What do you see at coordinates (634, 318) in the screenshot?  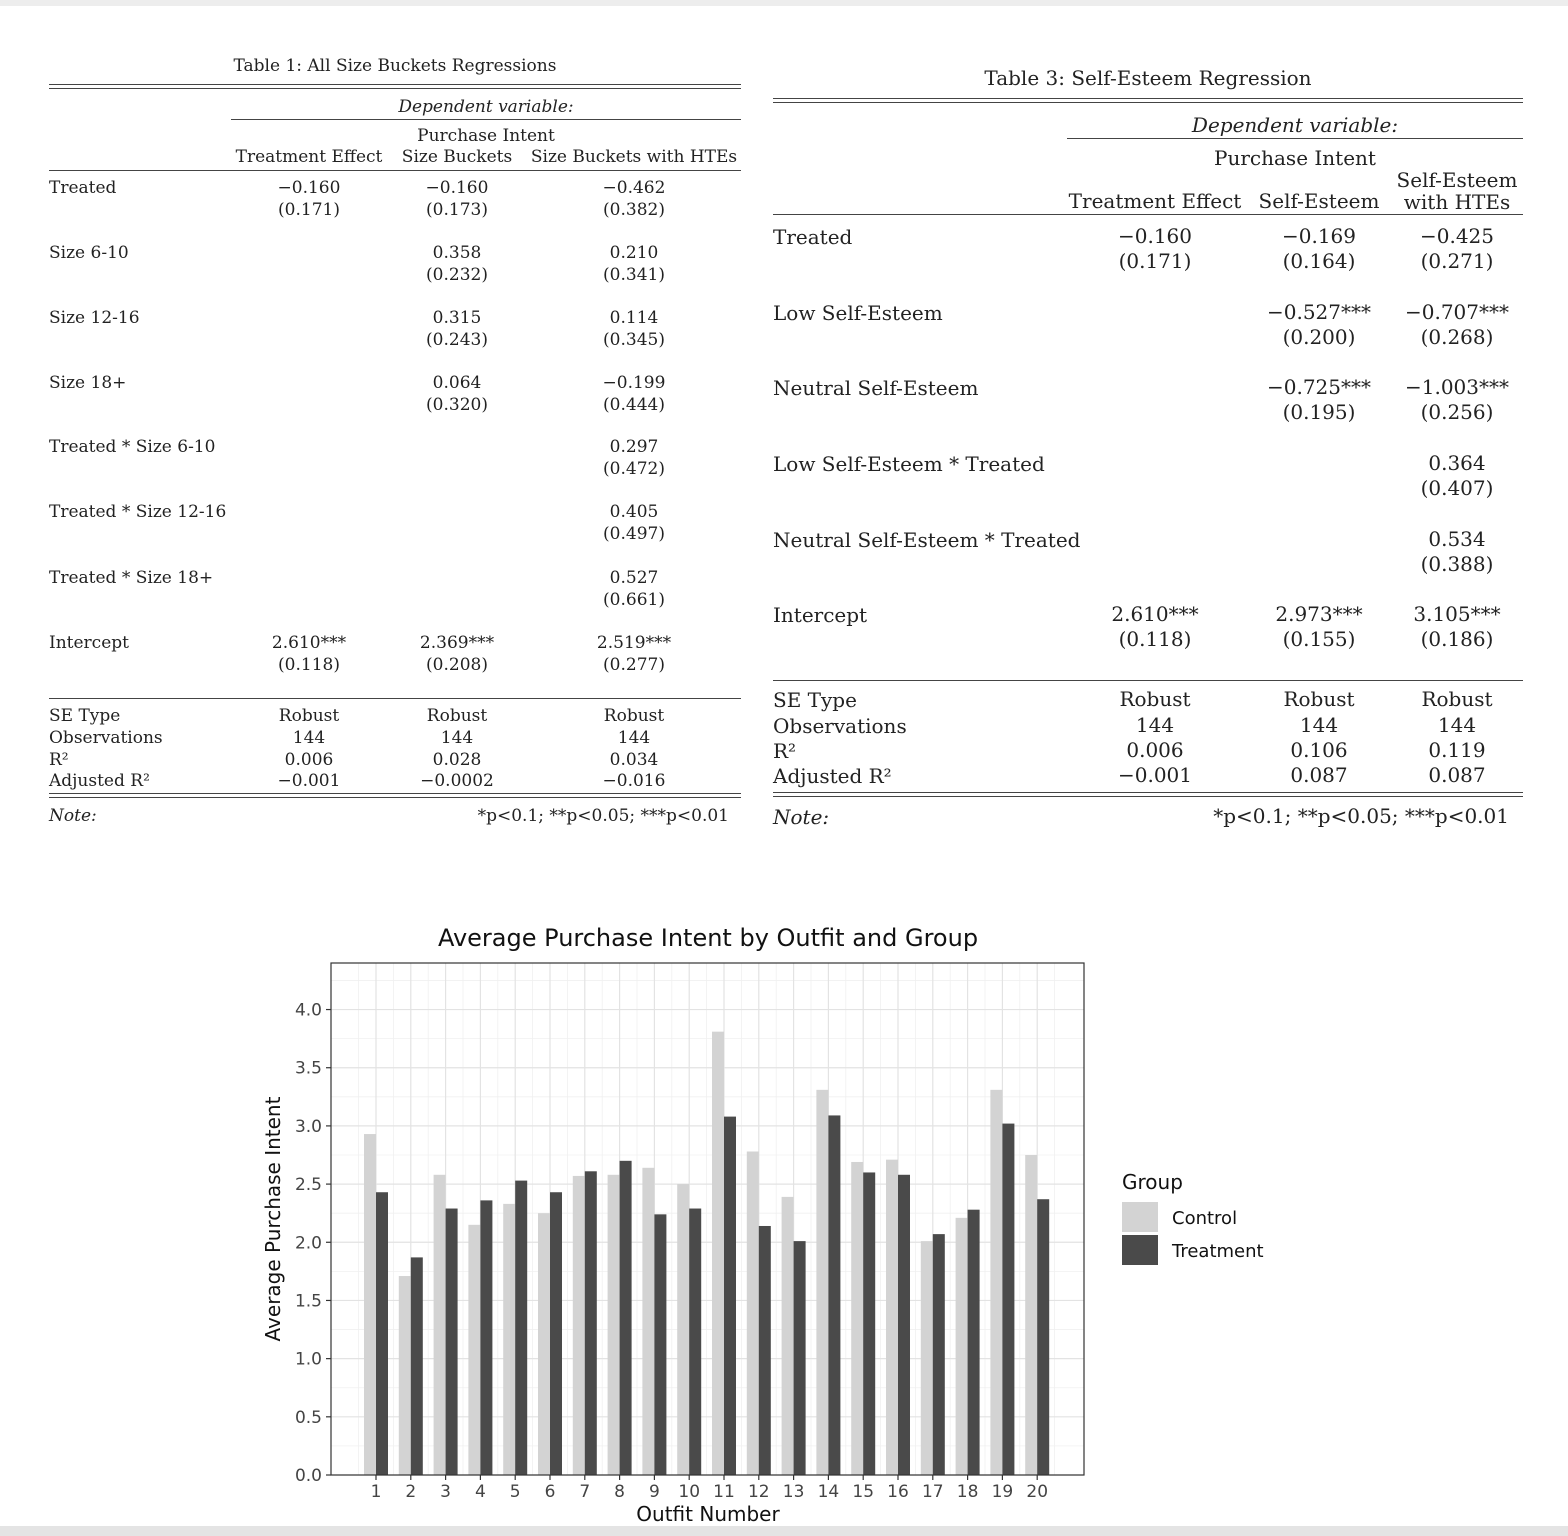 I see `table-1-coef: 0.114` at bounding box center [634, 318].